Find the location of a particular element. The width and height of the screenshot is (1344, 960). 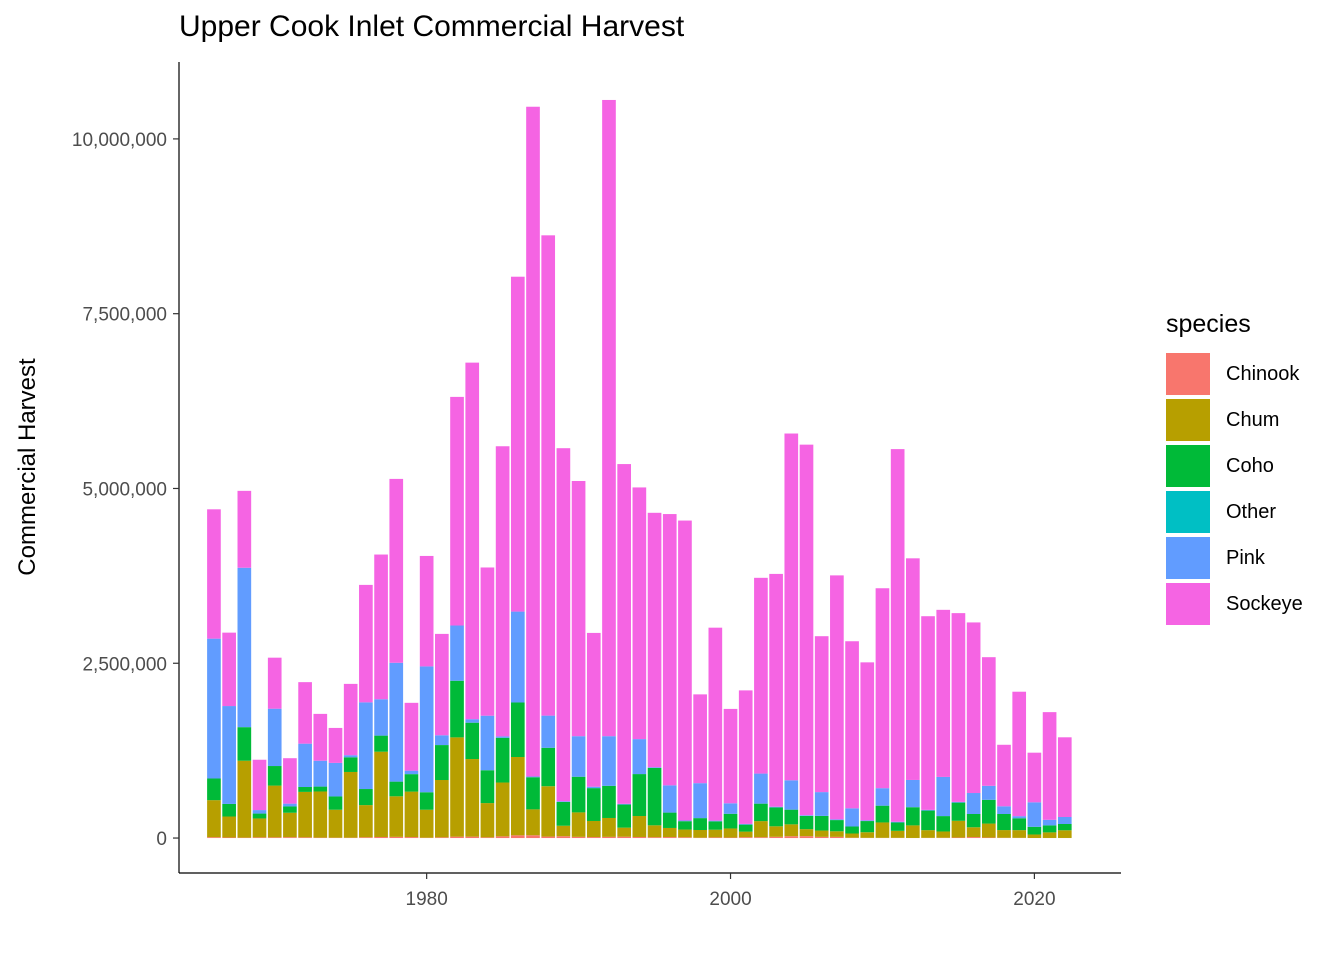

bar-segment-coho-2001 is located at coordinates (745, 828).